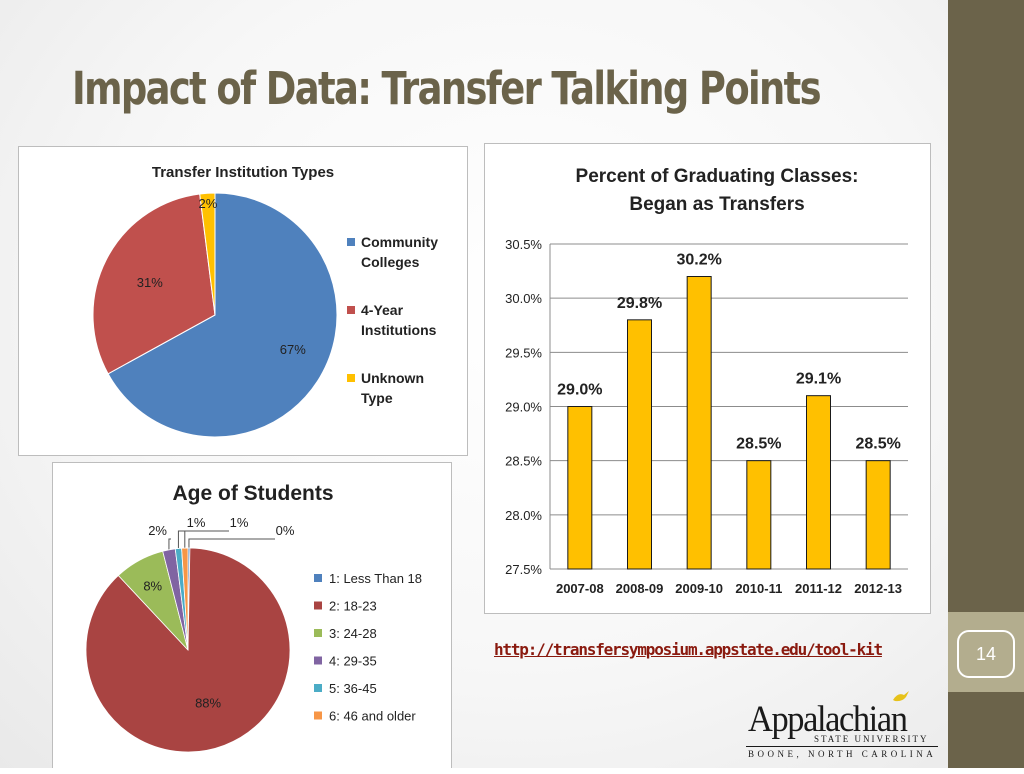 This screenshot has height=774, width=1024. What do you see at coordinates (699, 588) in the screenshot?
I see `x-tick-label: 2009-10` at bounding box center [699, 588].